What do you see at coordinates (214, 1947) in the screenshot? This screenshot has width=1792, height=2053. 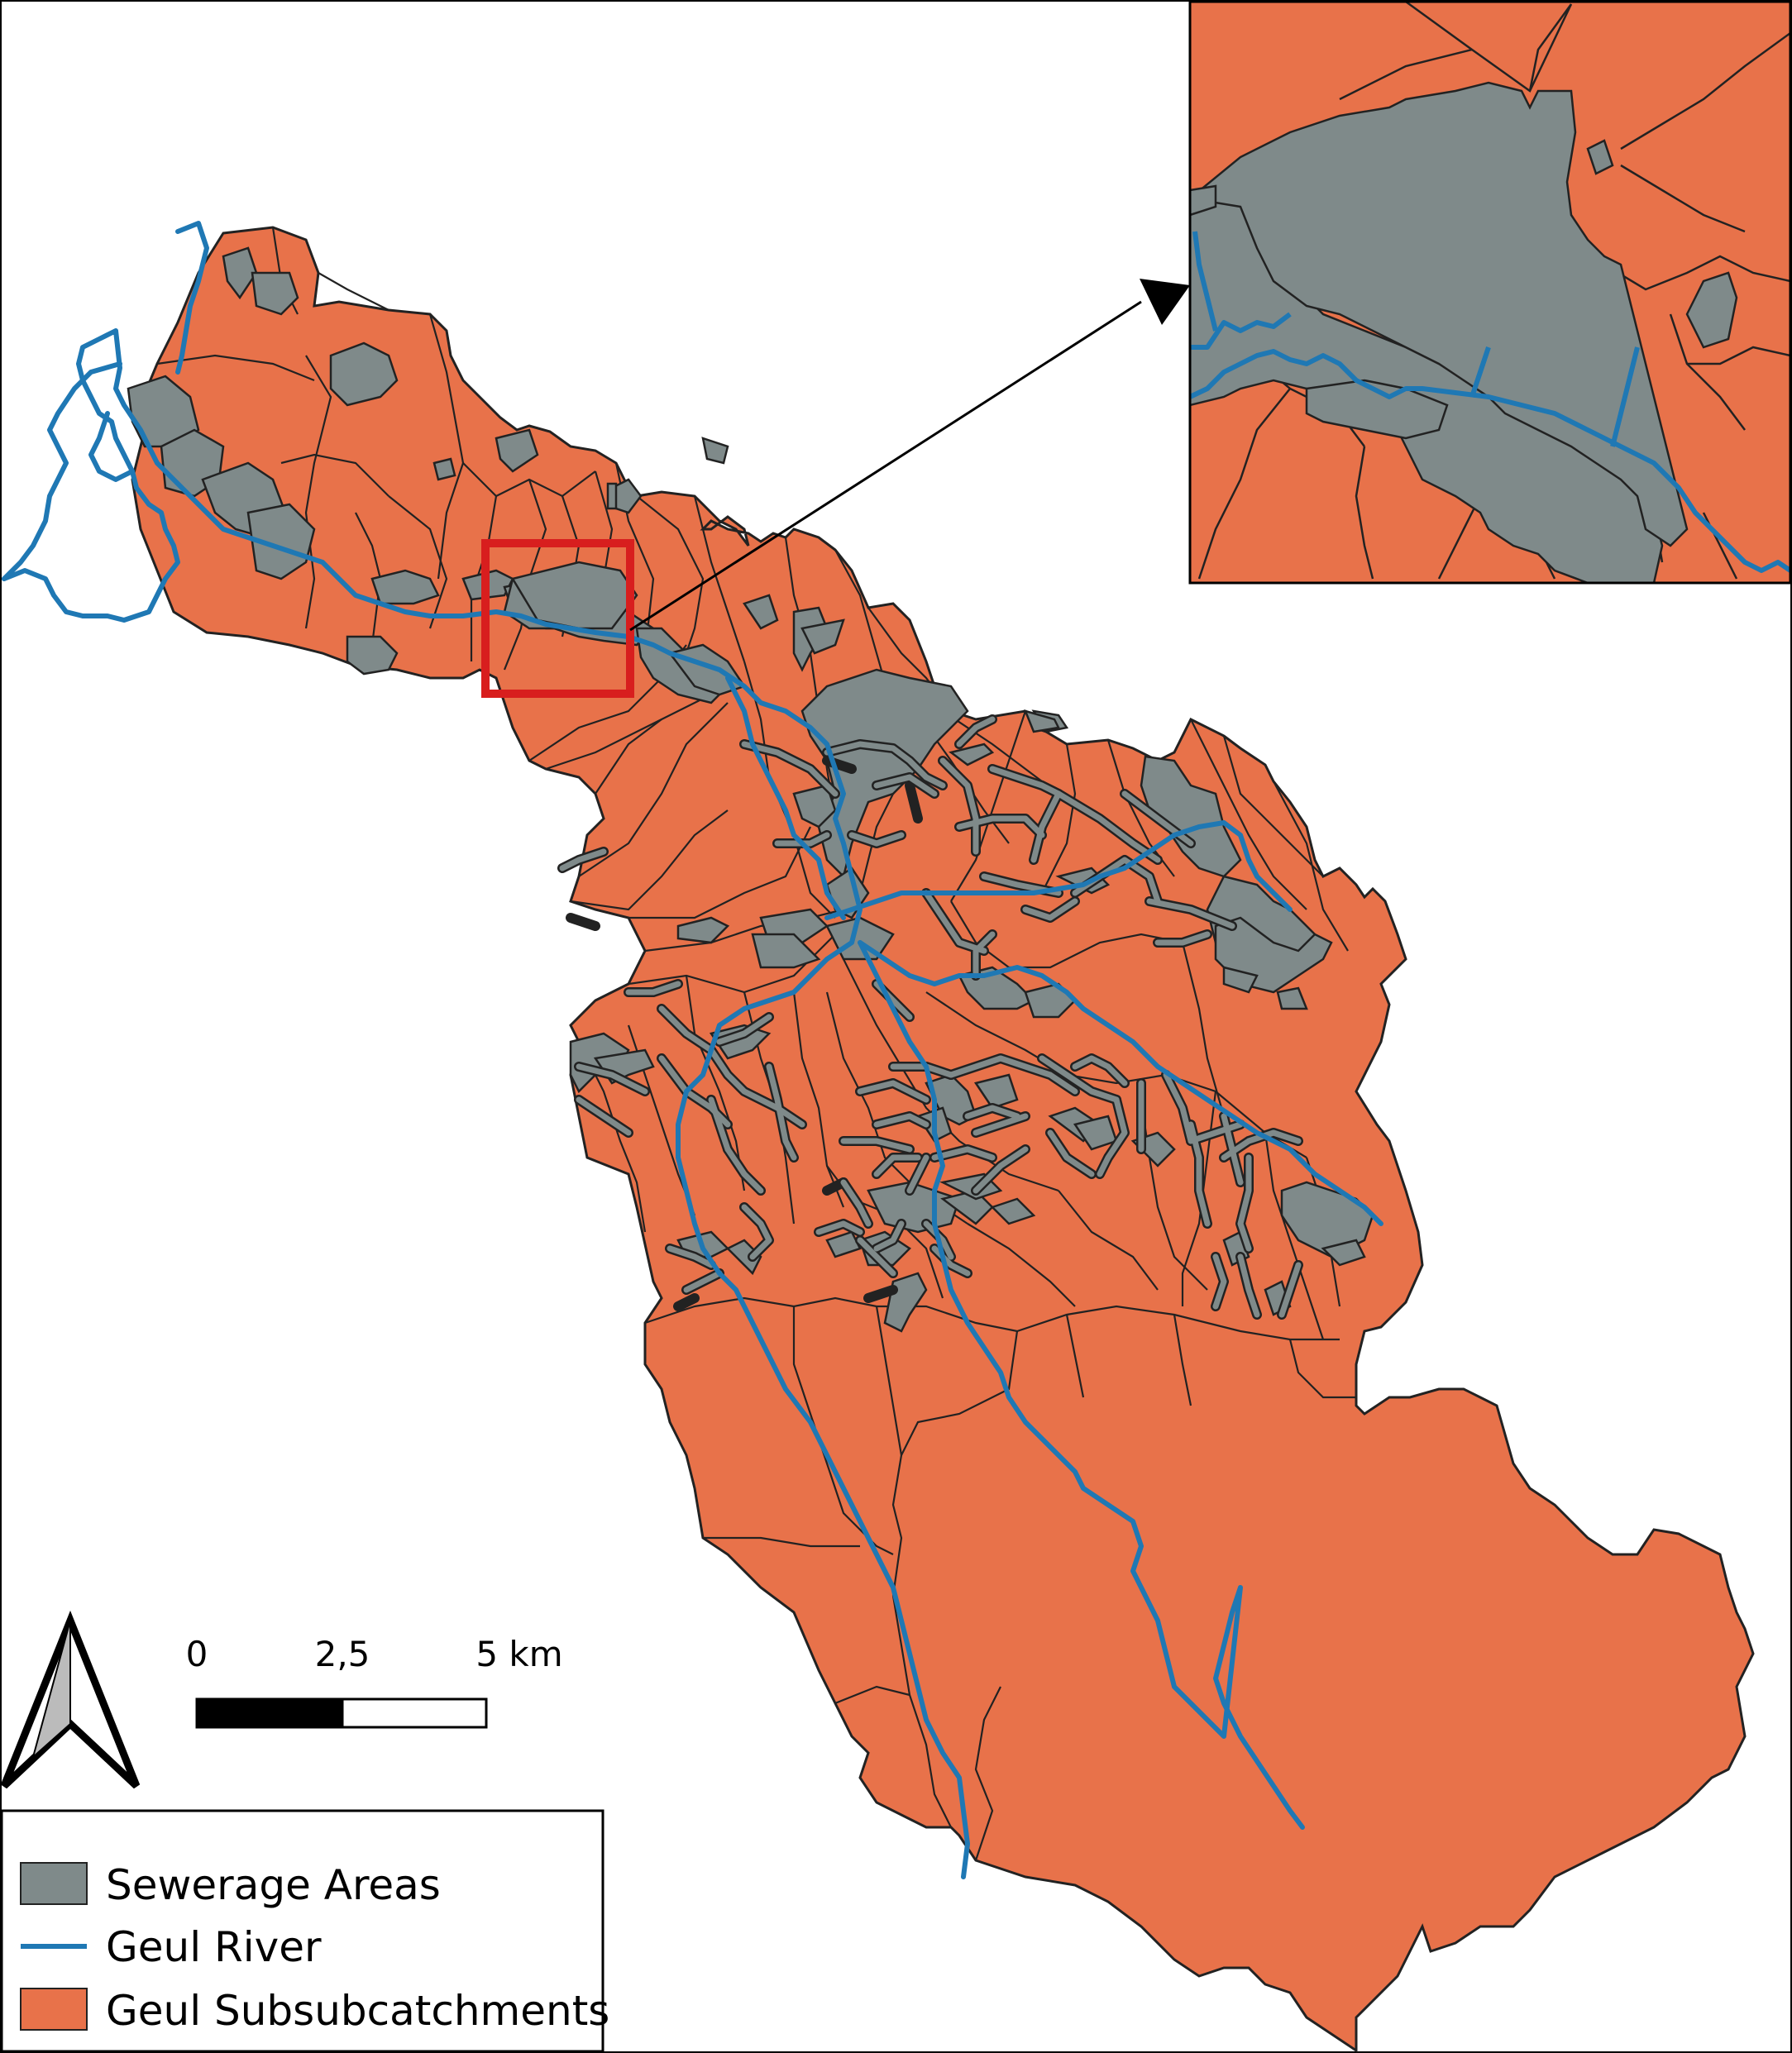 I see `legend-label-river: Geul River` at bounding box center [214, 1947].